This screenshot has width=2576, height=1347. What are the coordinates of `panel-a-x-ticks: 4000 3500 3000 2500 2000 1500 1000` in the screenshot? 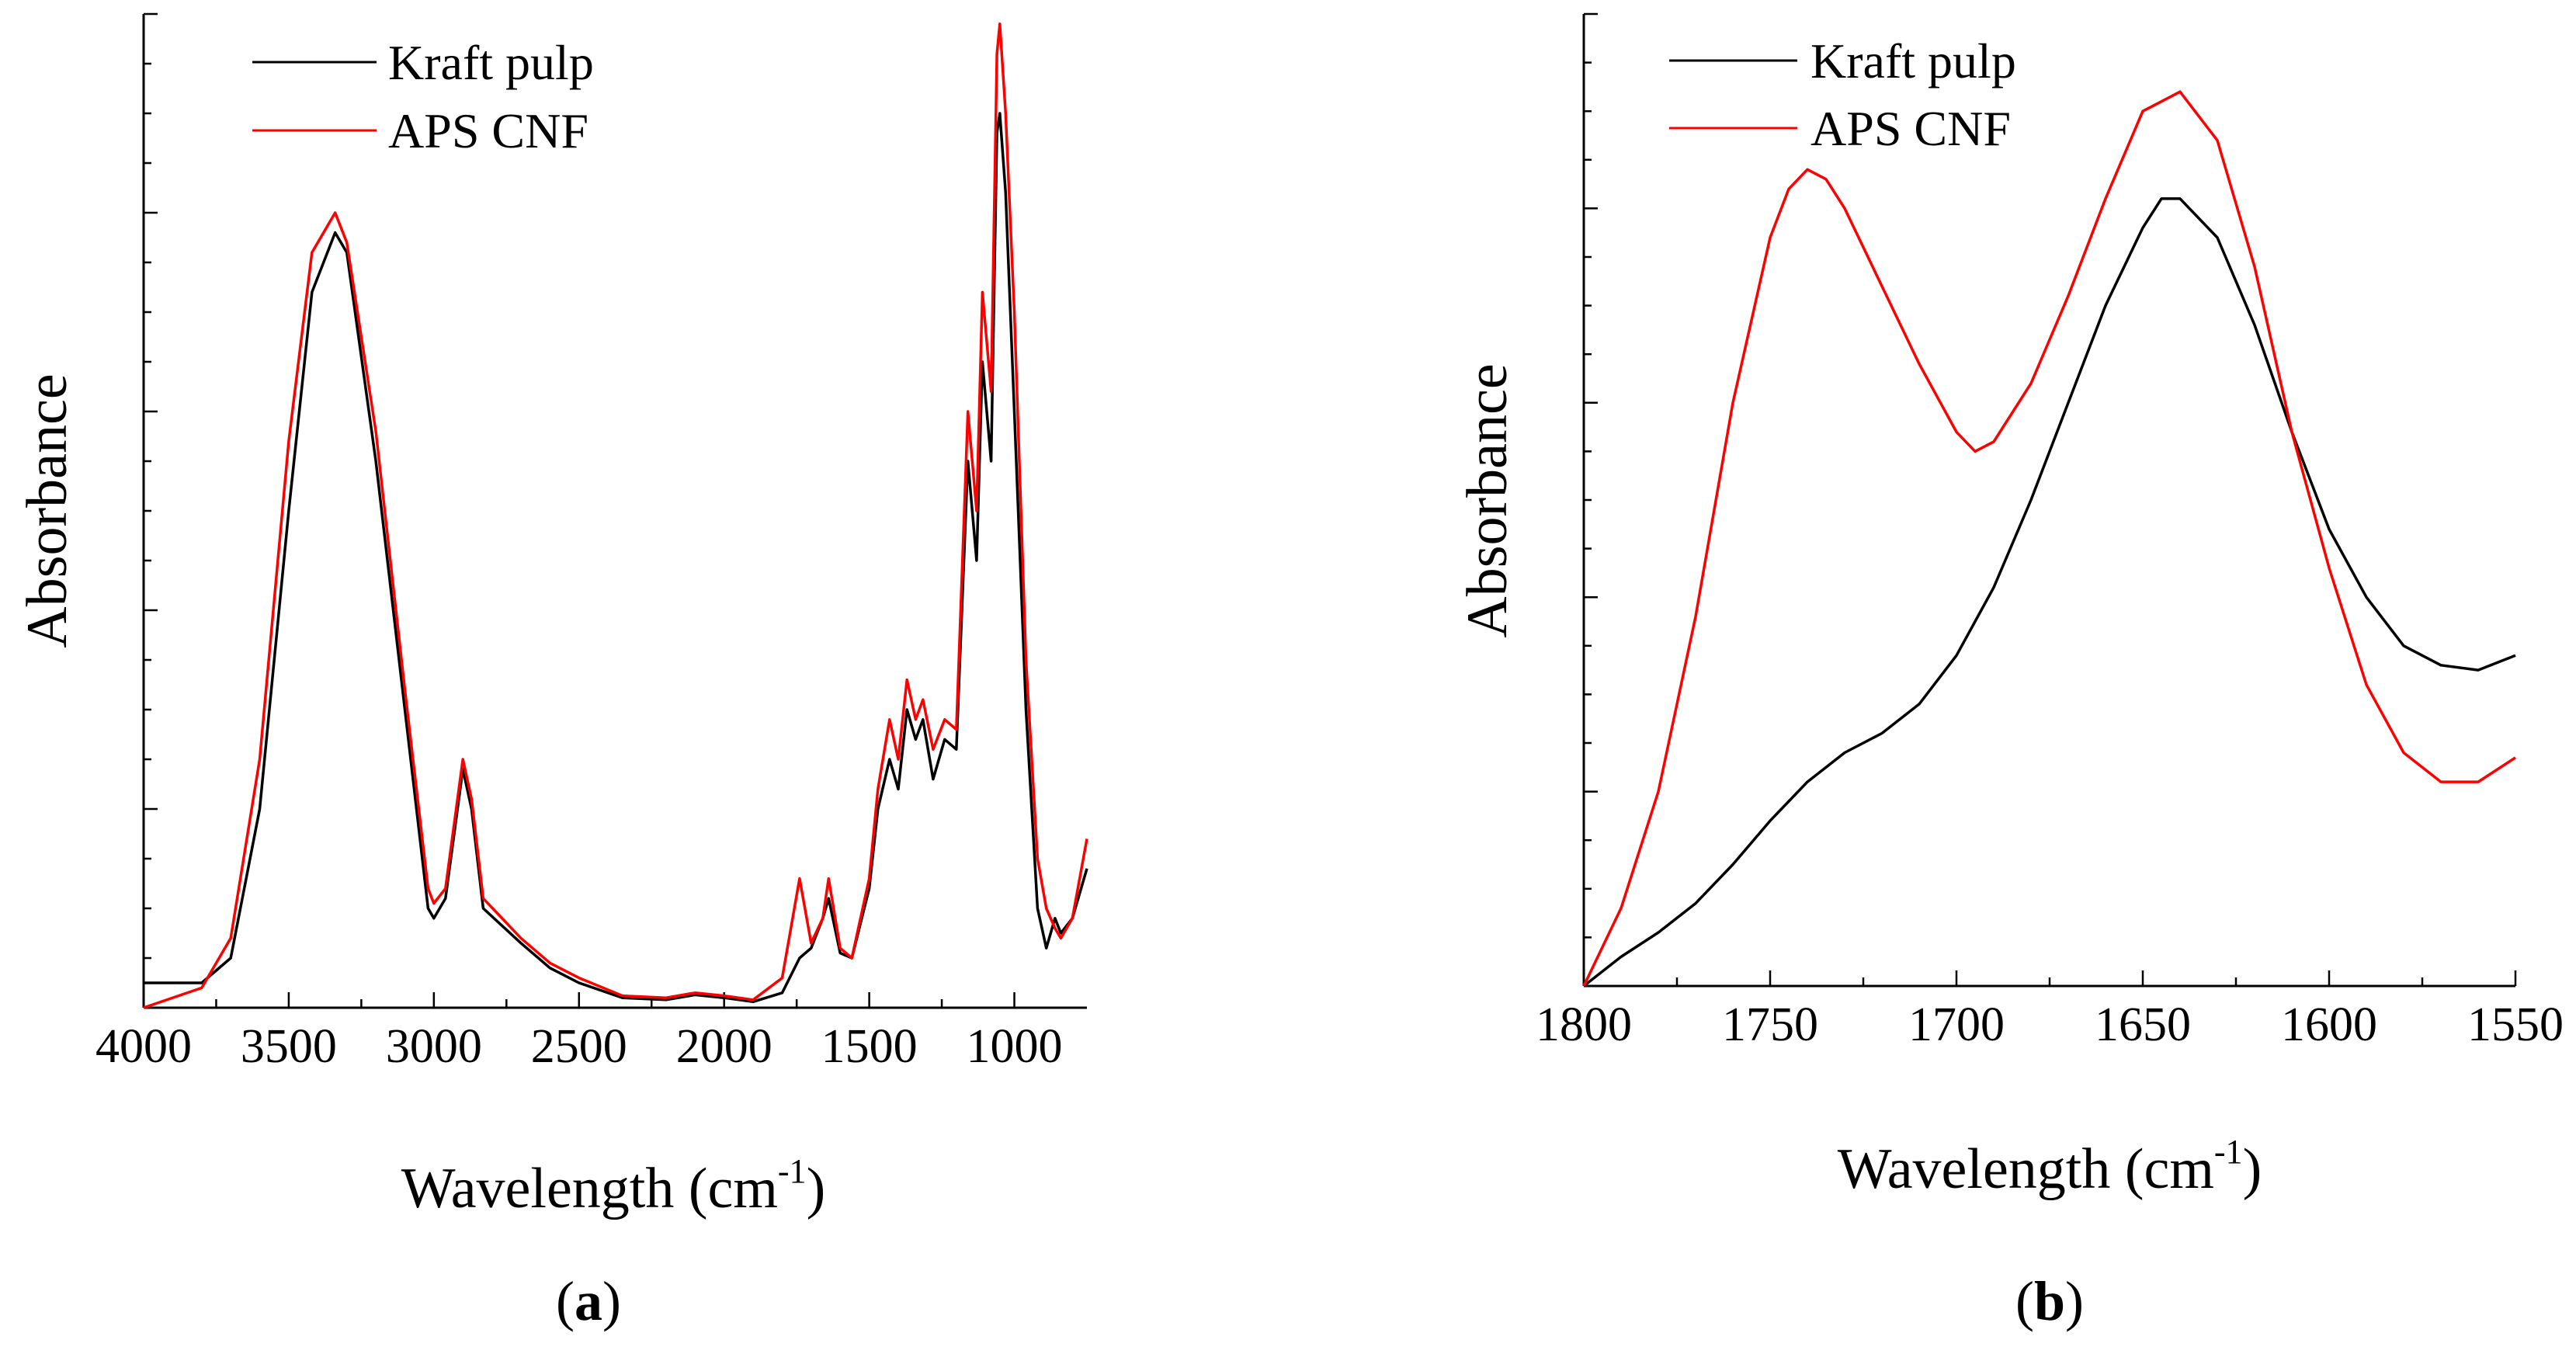 It's located at (579, 1032).